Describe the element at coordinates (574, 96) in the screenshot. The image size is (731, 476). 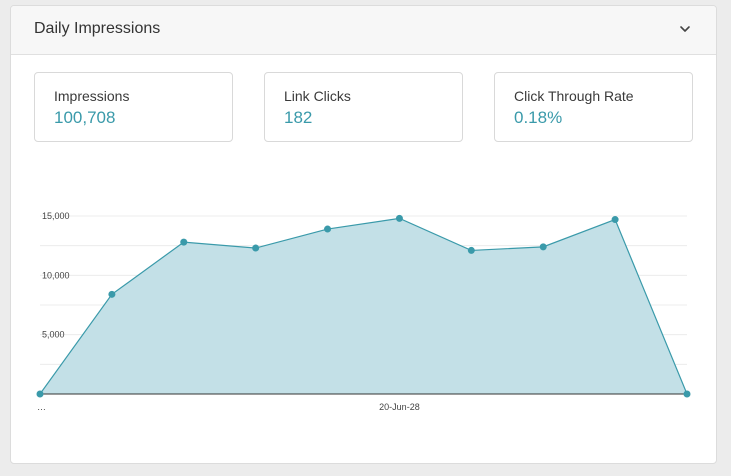
I see `stat-label: Click Through Rate` at that location.